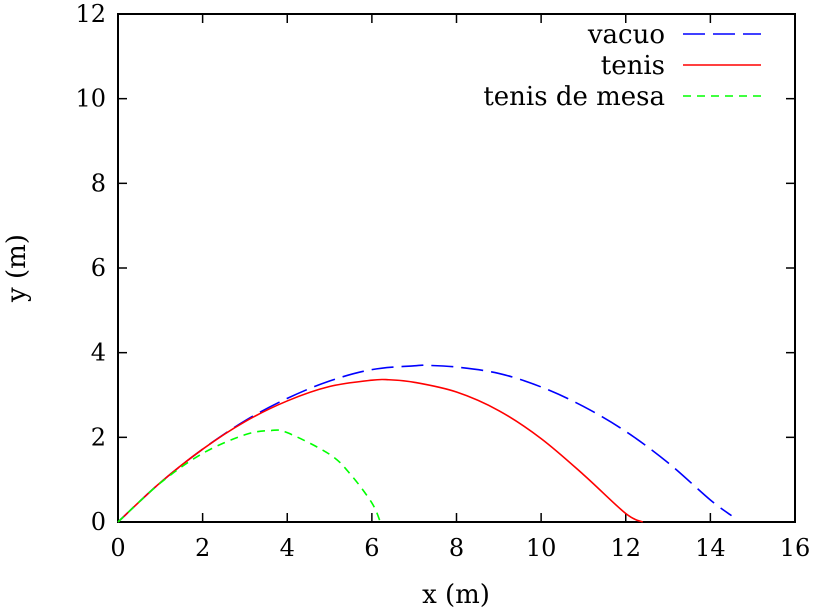 This screenshot has width=818, height=610. I want to click on x-tick-label: 12, so click(625, 548).